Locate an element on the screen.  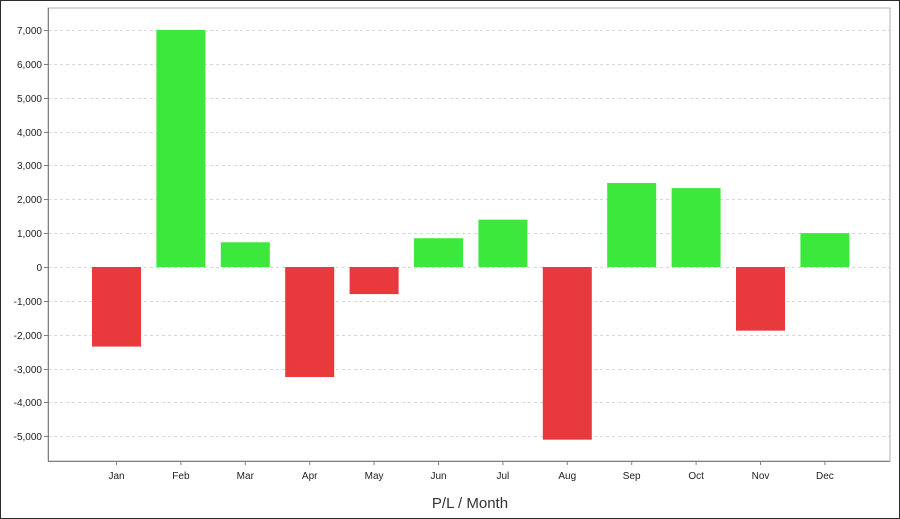
bar-apr is located at coordinates (310, 322).